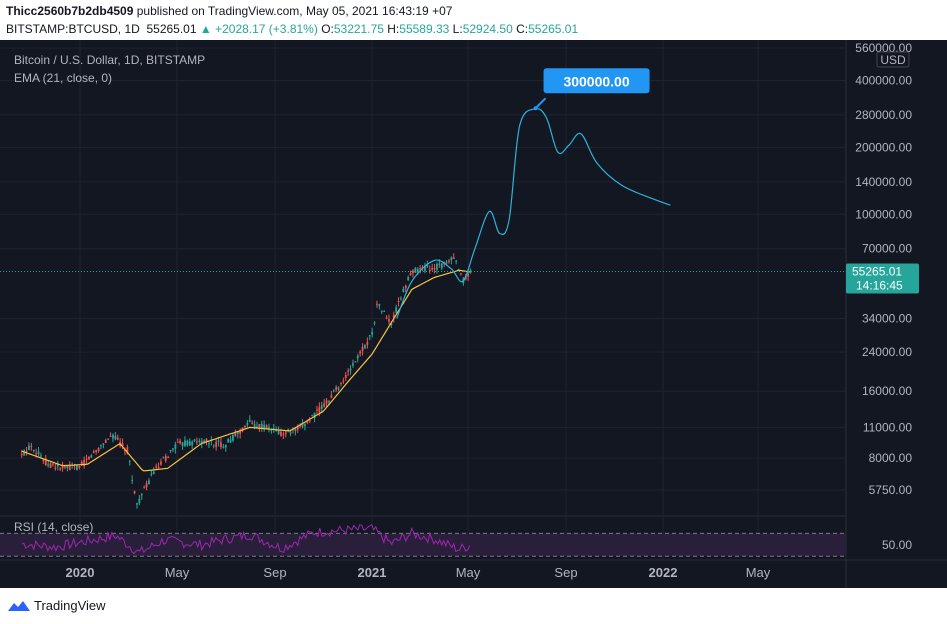  I want to click on annotation-bubble, so click(596, 81).